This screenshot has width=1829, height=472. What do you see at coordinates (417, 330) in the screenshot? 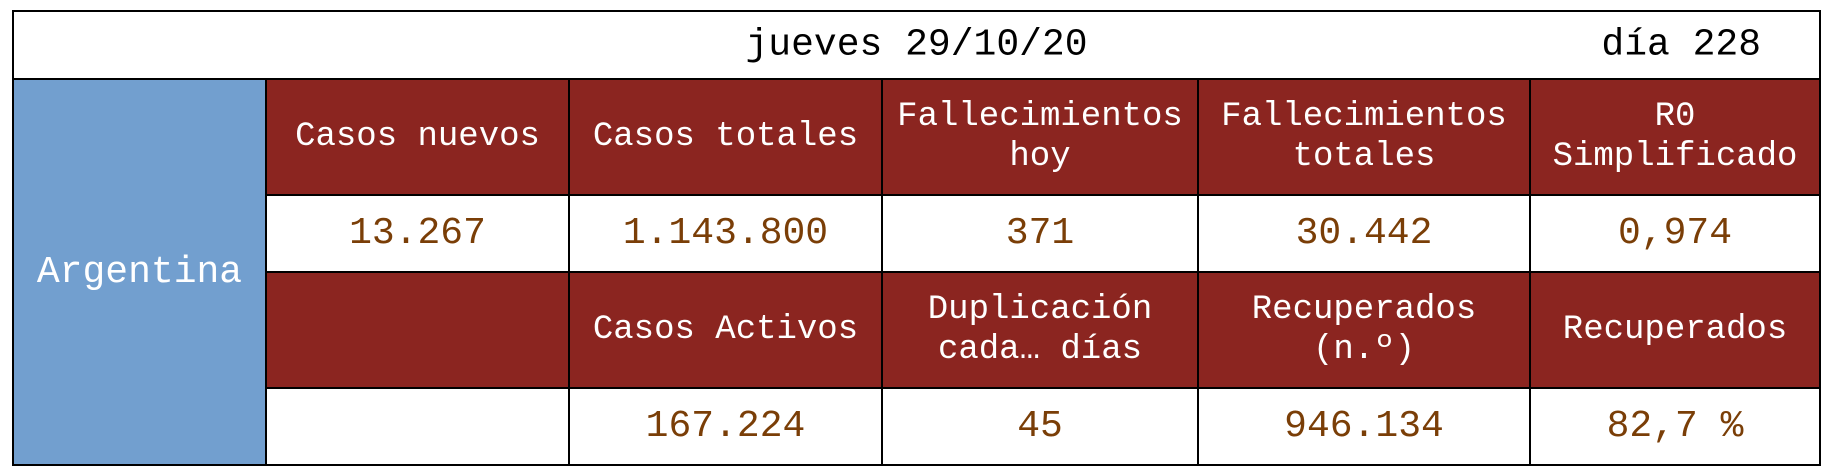
I see `header-empty` at bounding box center [417, 330].